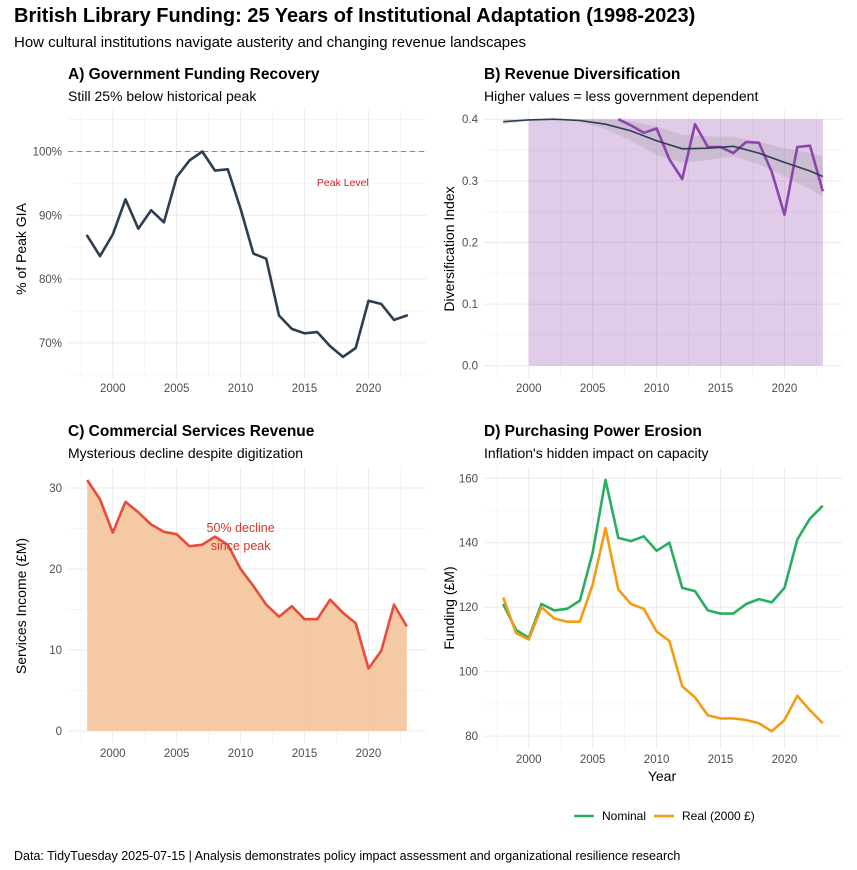 The height and width of the screenshot is (870, 857). What do you see at coordinates (468, 608) in the screenshot?
I see `y-tick-label: 120` at bounding box center [468, 608].